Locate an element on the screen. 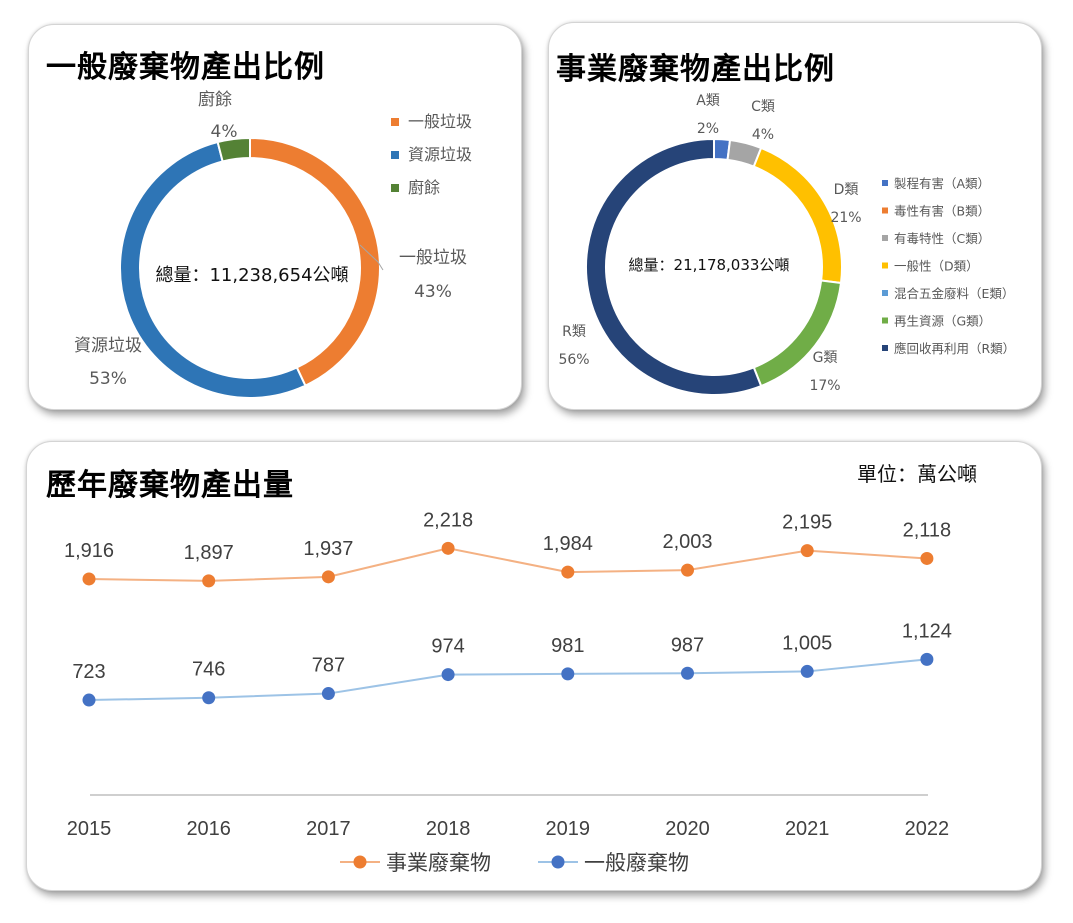  general-legend-label: 資源垃圾 is located at coordinates (440, 154).